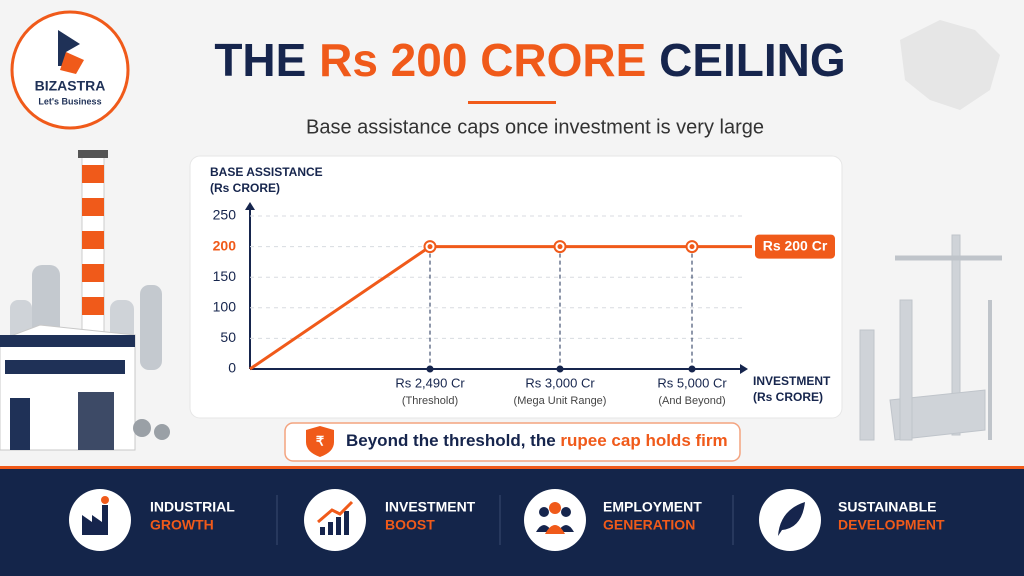  What do you see at coordinates (930, 337) in the screenshot?
I see `construction-illustration` at bounding box center [930, 337].